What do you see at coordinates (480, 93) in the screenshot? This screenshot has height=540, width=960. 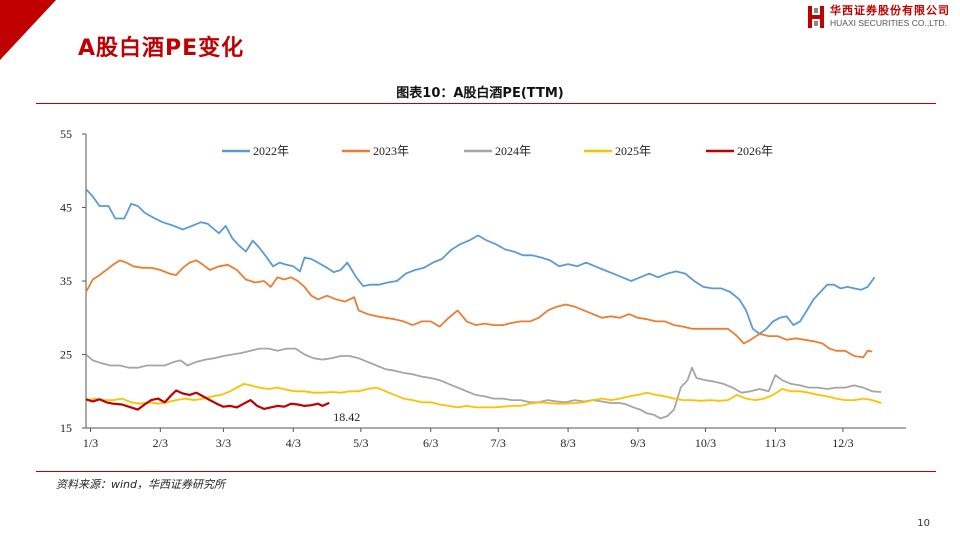 I see `figure-title: 图表10：A股白酒PE(TTM)` at bounding box center [480, 93].